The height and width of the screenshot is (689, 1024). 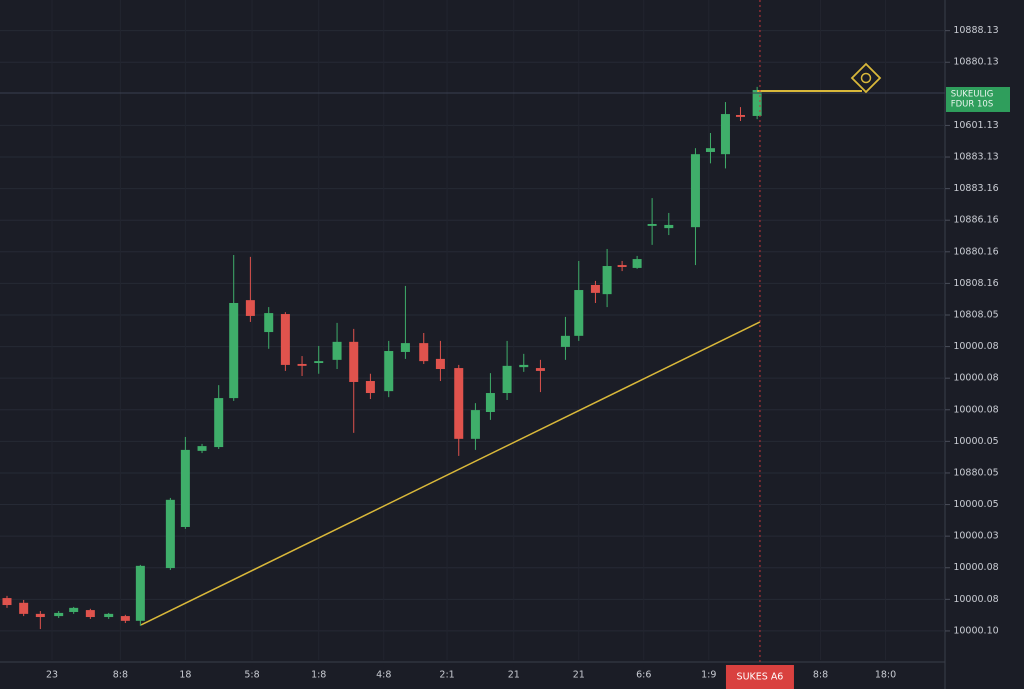 I want to click on price-label: FDUR 10S, so click(x=972, y=104).